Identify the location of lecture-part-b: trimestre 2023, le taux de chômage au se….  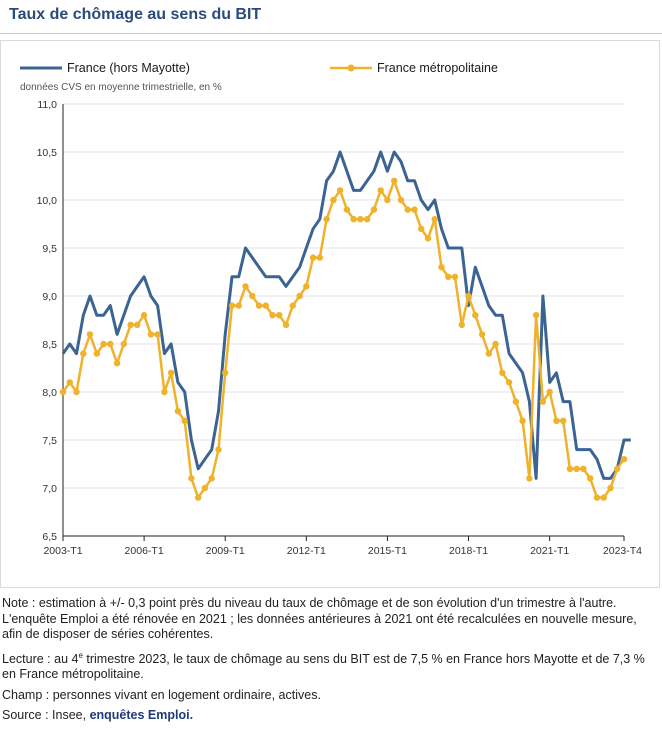
(323, 666).